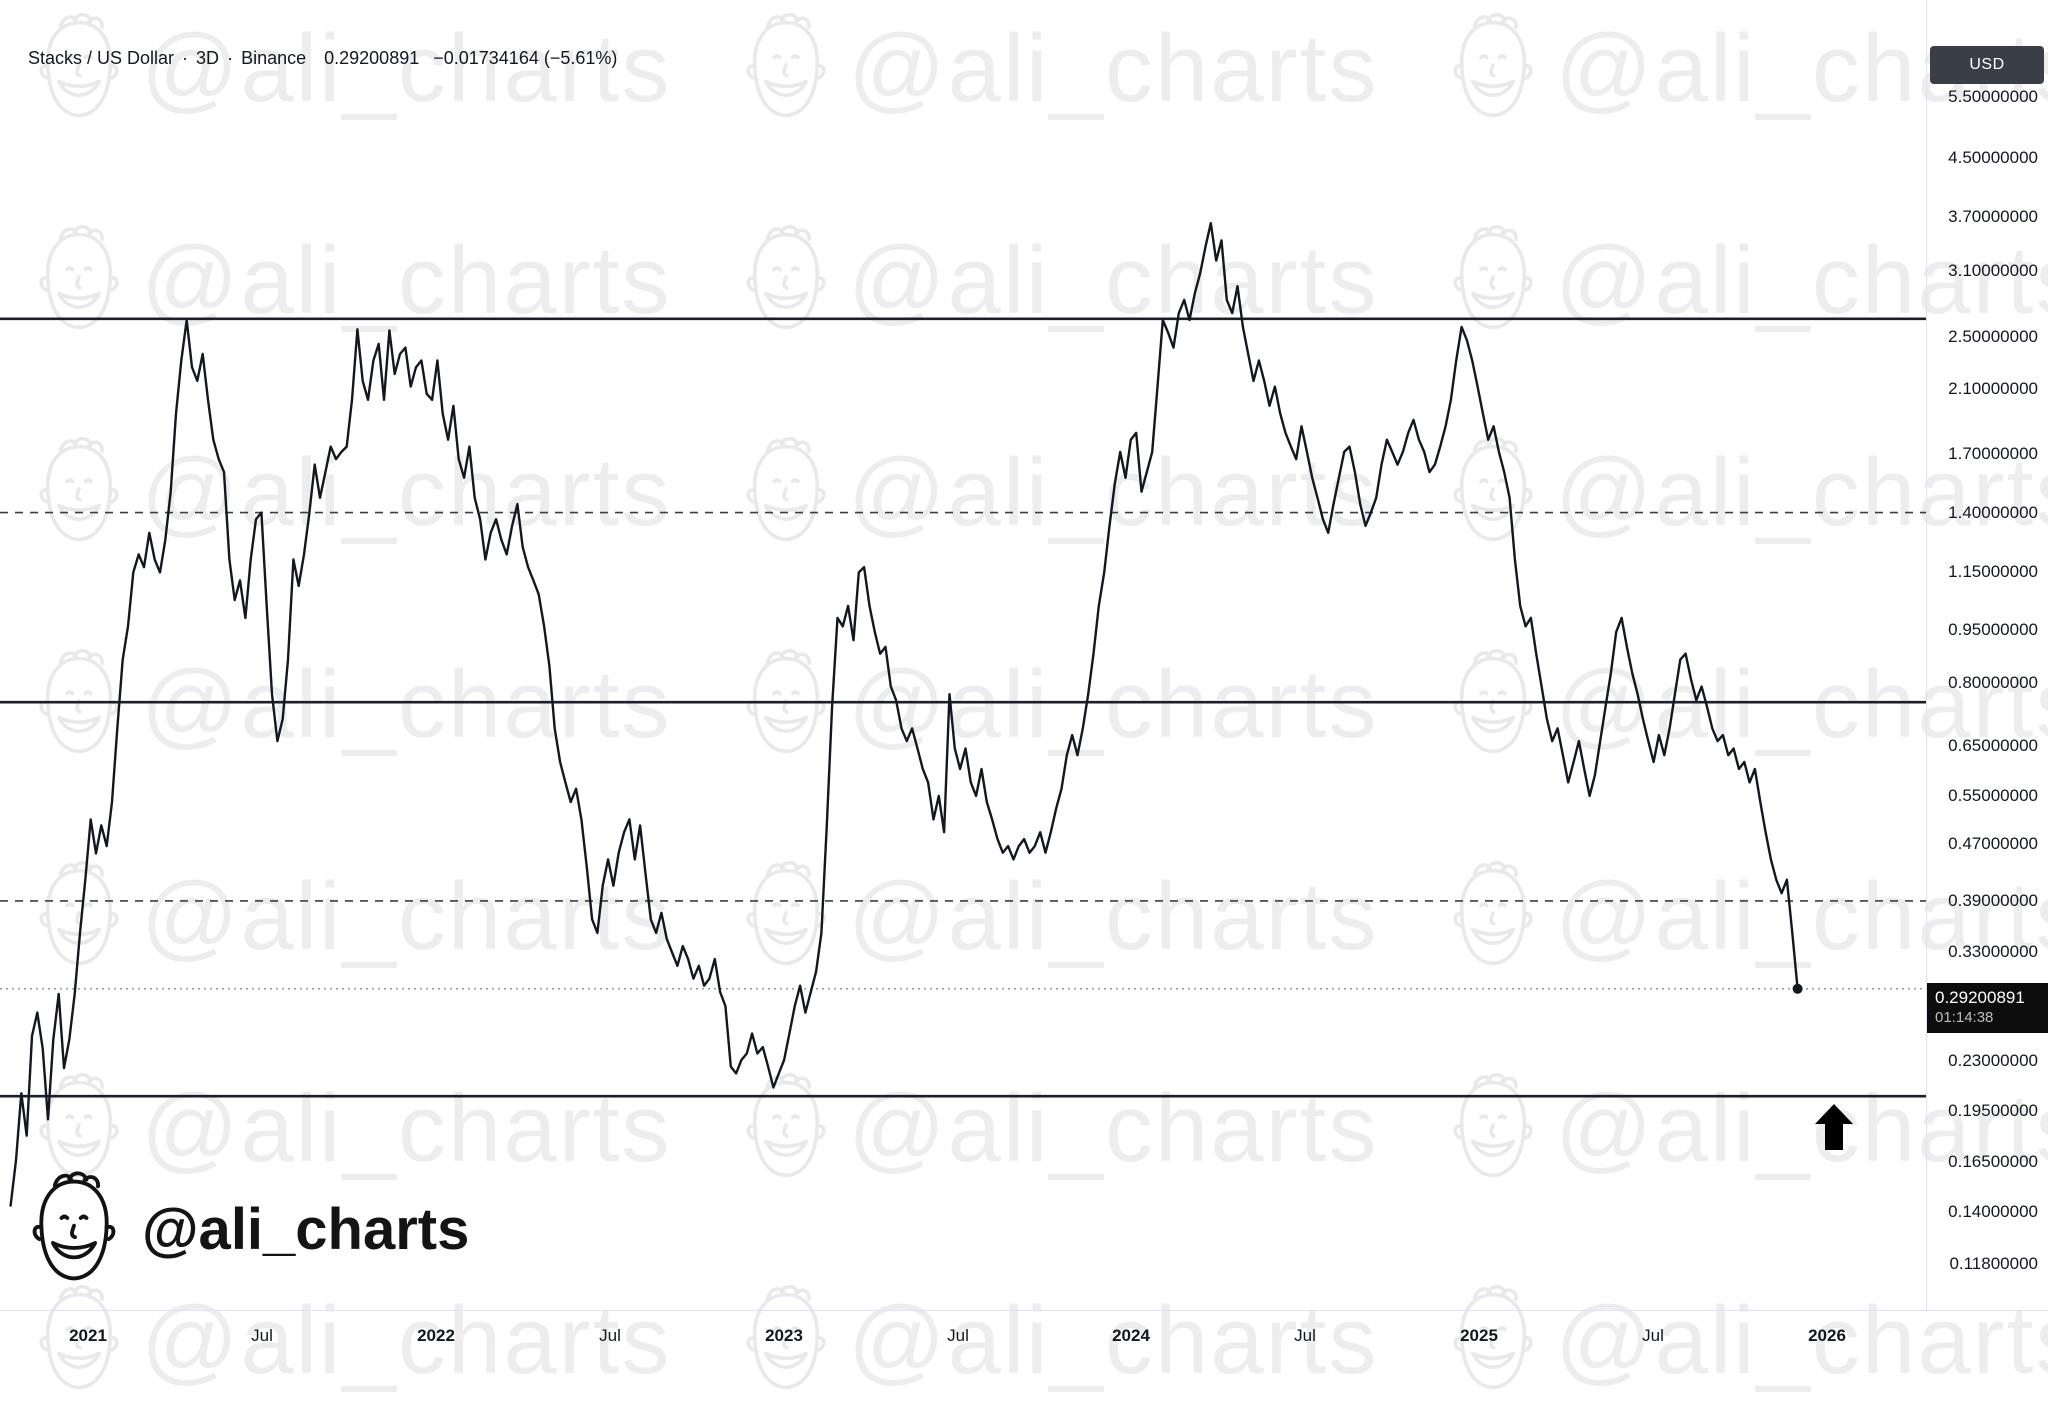 This screenshot has height=1421, width=2048. What do you see at coordinates (1993, 1161) in the screenshot?
I see `price-axis-label: 0.16500000` at bounding box center [1993, 1161].